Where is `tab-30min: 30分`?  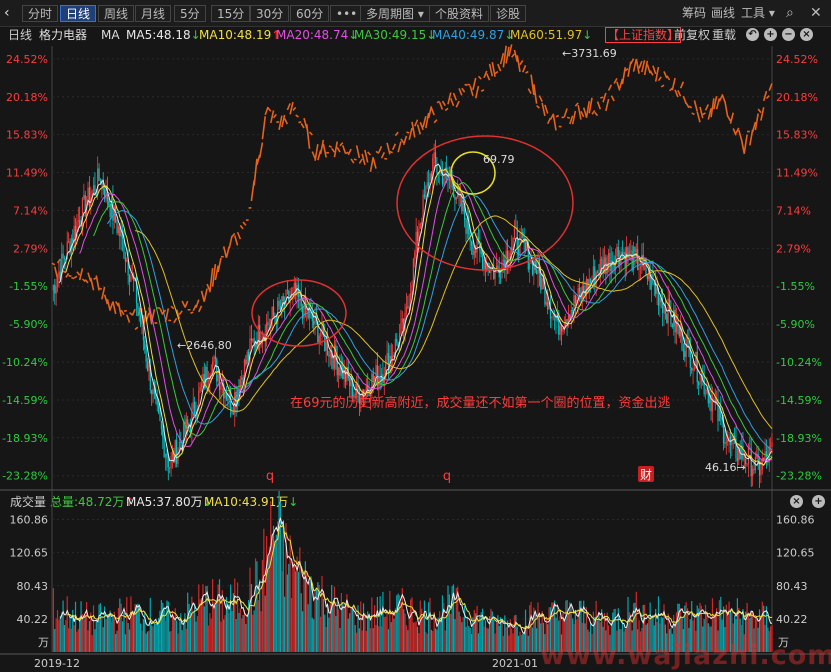 tab-30min: 30分 is located at coordinates (270, 13).